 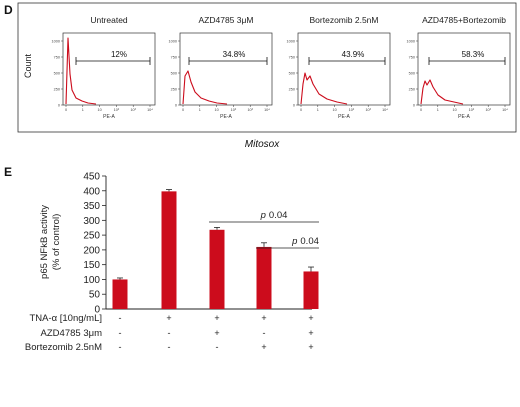 I want to click on histogram-title: AZD4785+Bortezomib, so click(x=464, y=20).